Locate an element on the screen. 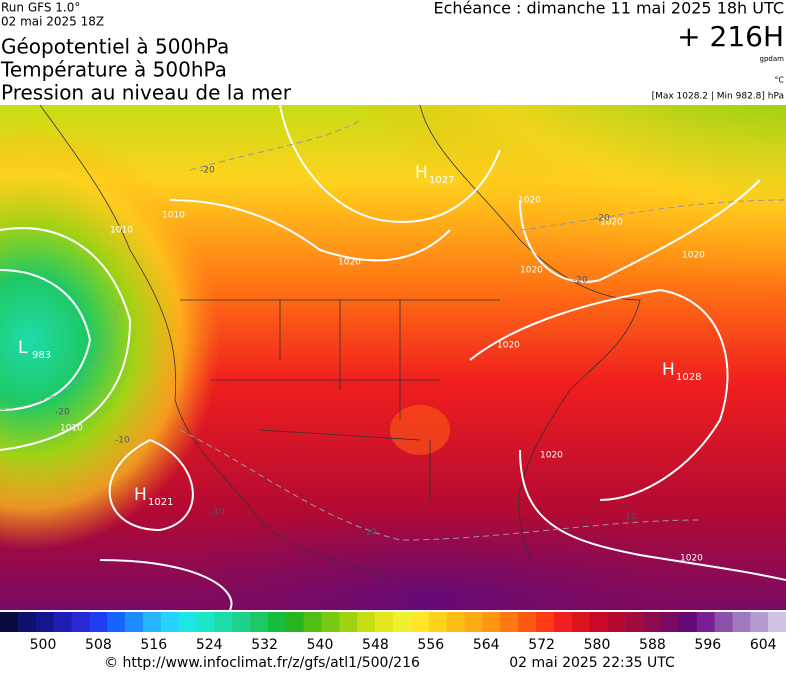  generated-time: 02 mai 2025 22:35 UTC is located at coordinates (592, 663).